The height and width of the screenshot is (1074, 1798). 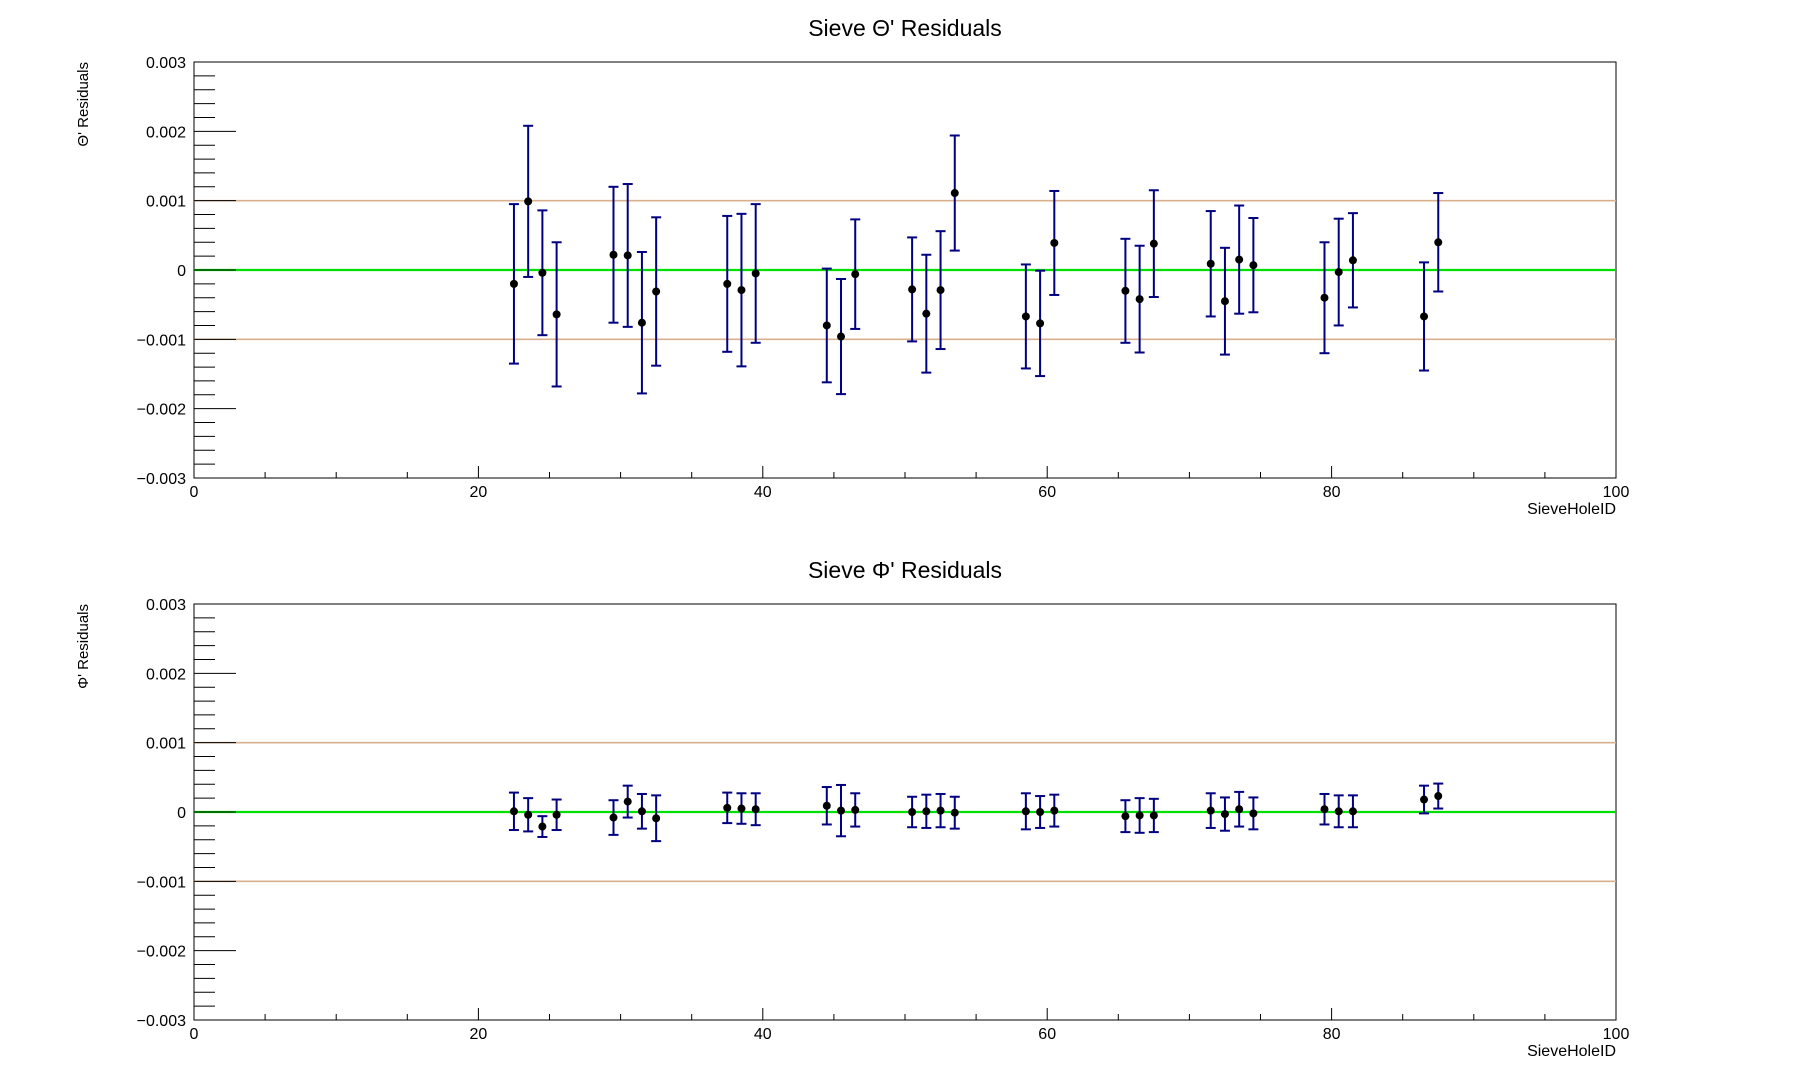 What do you see at coordinates (905, 570) in the screenshot?
I see `chart-title: Sieve Φ' Residuals` at bounding box center [905, 570].